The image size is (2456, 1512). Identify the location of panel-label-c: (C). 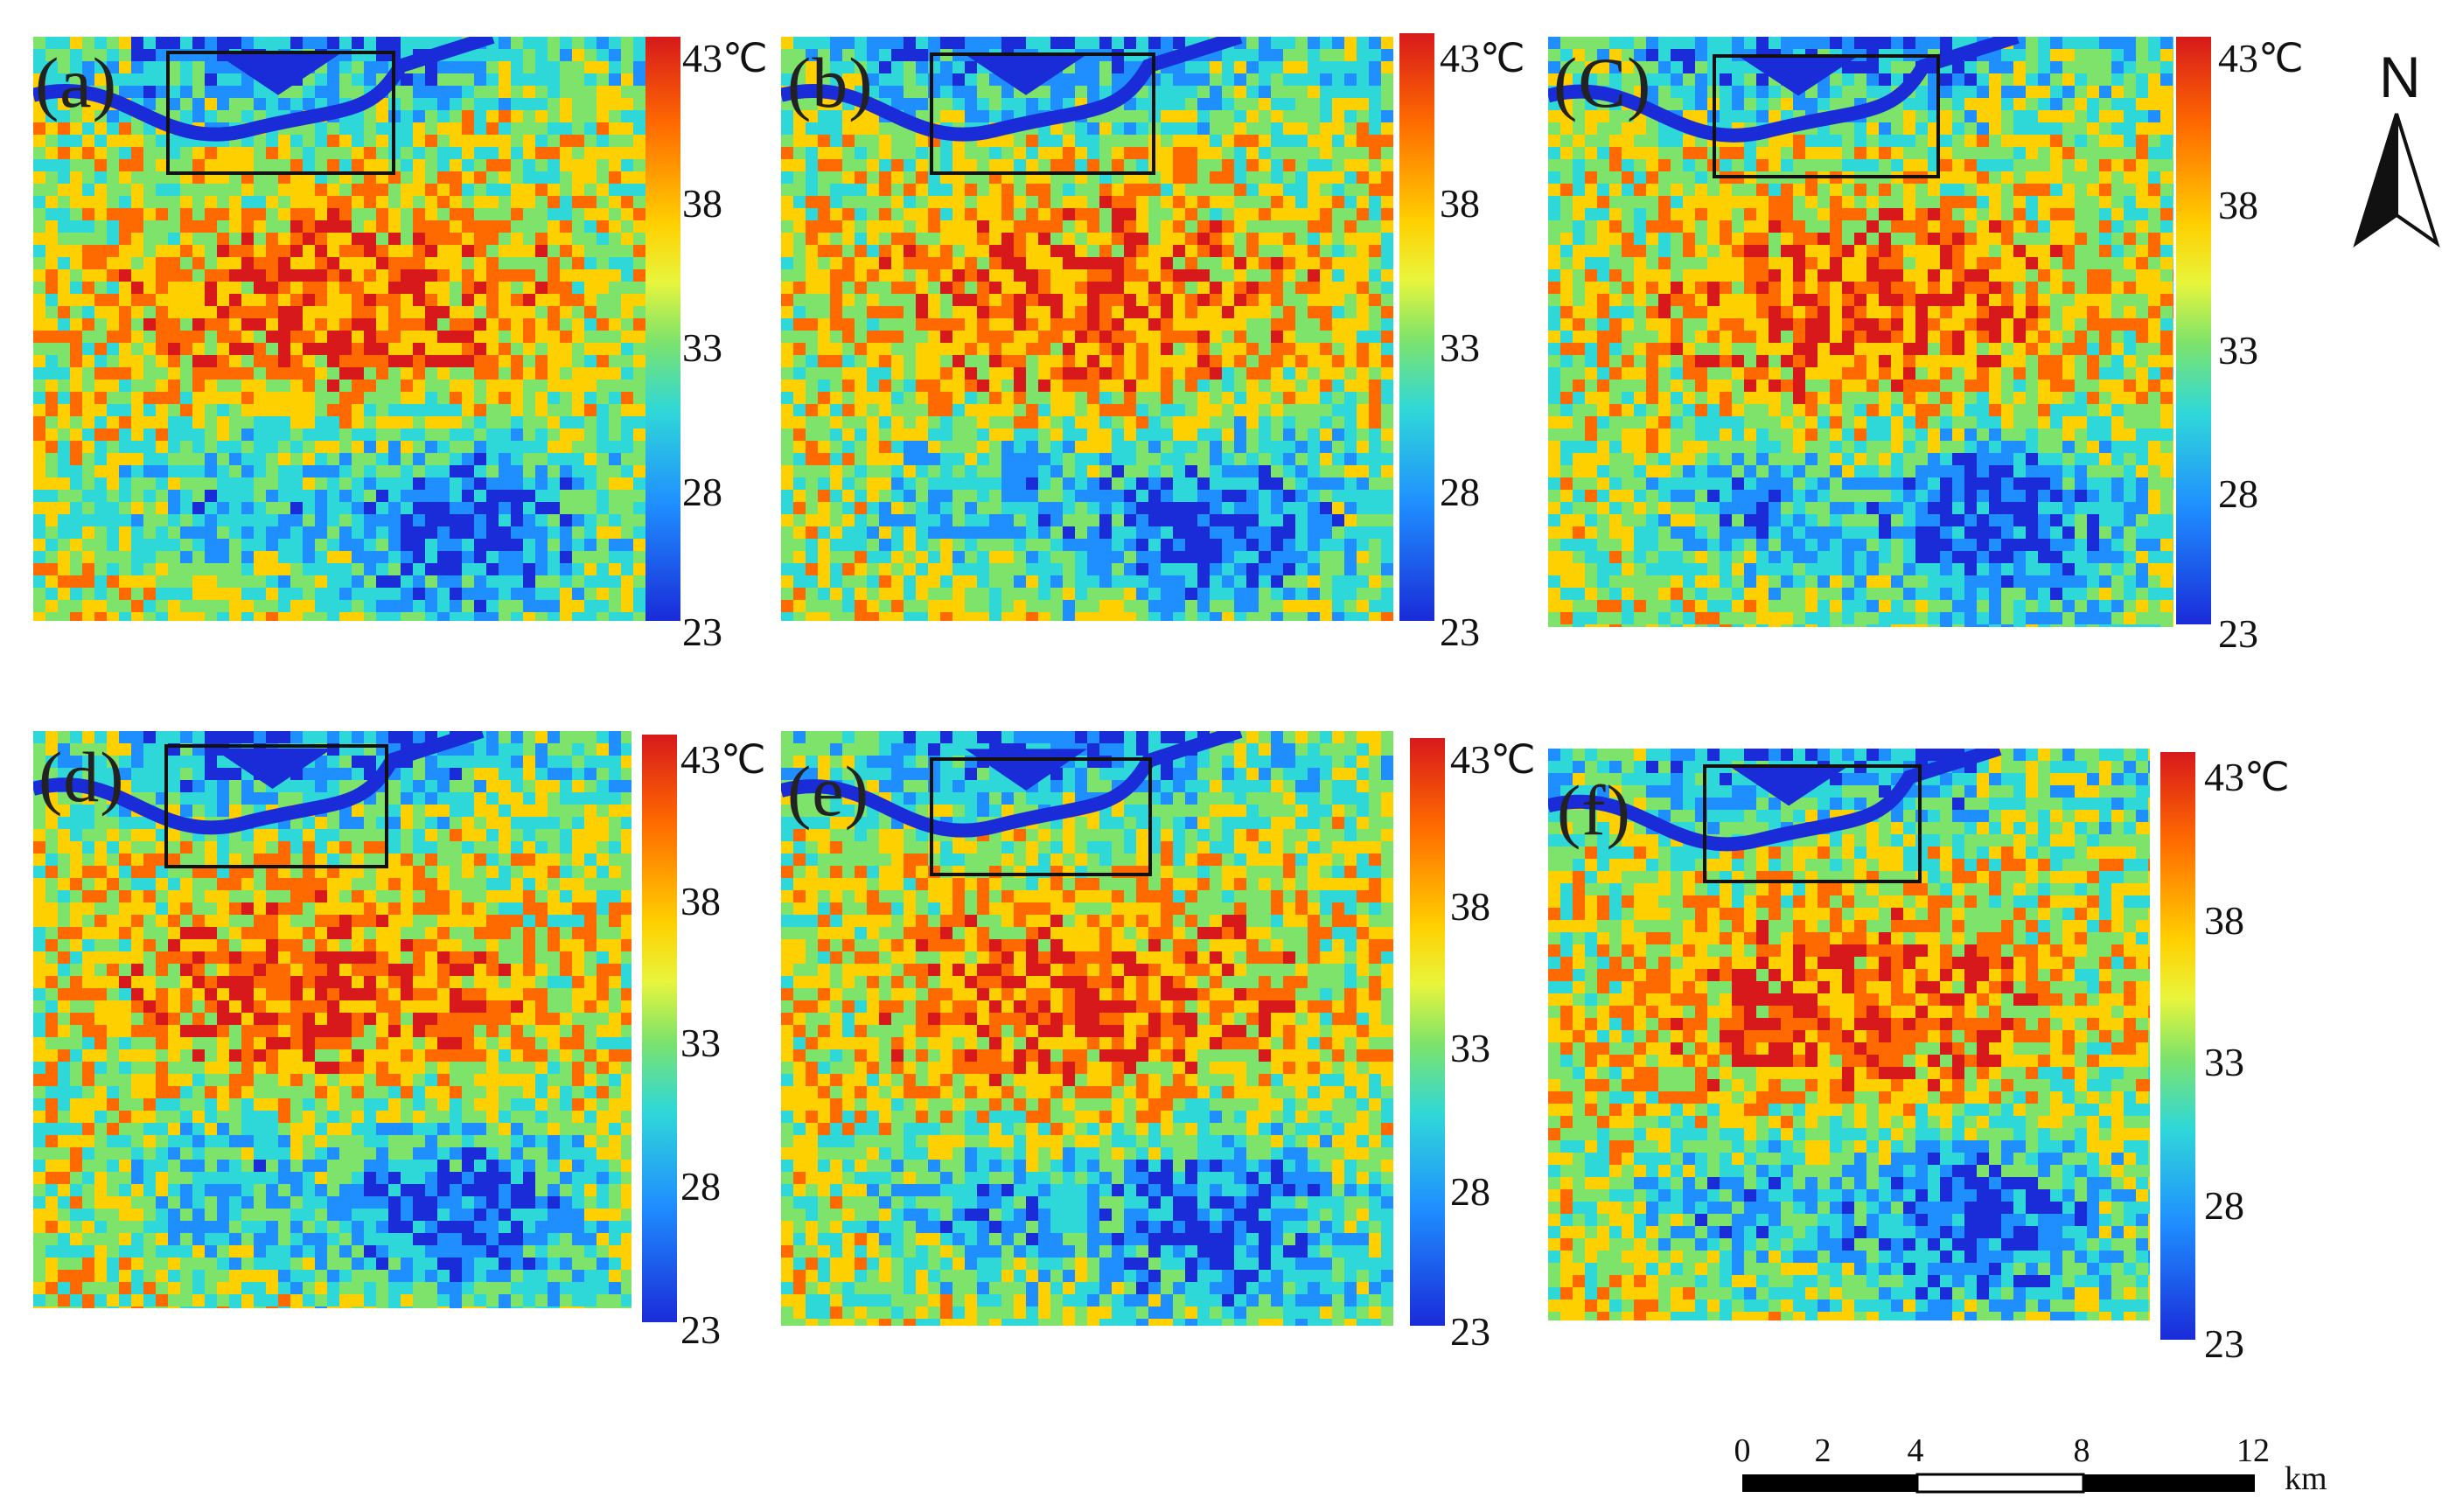
(1602, 83).